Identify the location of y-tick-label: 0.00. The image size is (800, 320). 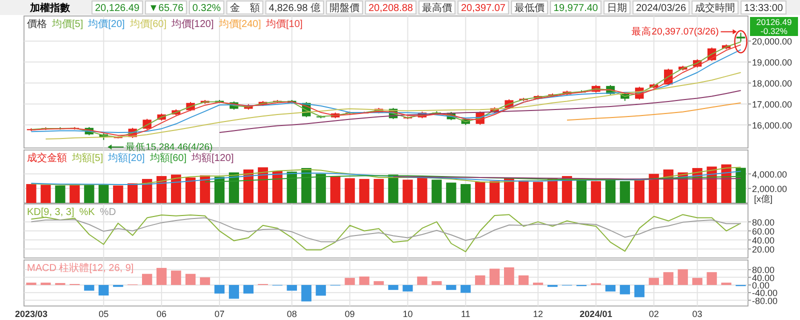
(761, 285).